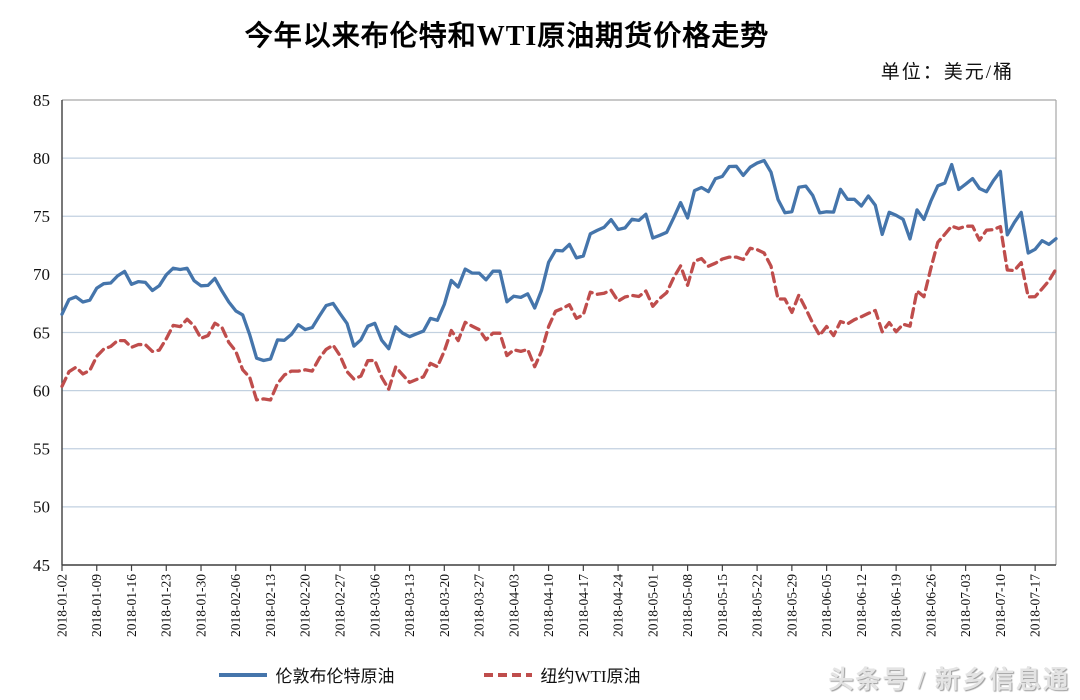  I want to click on unit-label: 单位：美元/桶, so click(947, 72).